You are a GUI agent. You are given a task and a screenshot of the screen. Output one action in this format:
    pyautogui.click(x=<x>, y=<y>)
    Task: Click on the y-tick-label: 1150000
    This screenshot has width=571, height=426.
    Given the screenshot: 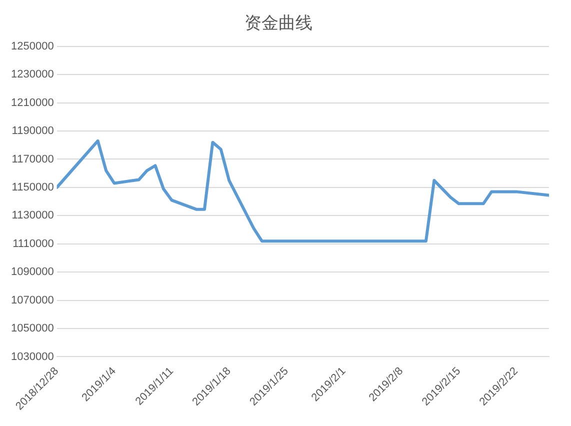 What is the action you would take?
    pyautogui.click(x=33, y=187)
    